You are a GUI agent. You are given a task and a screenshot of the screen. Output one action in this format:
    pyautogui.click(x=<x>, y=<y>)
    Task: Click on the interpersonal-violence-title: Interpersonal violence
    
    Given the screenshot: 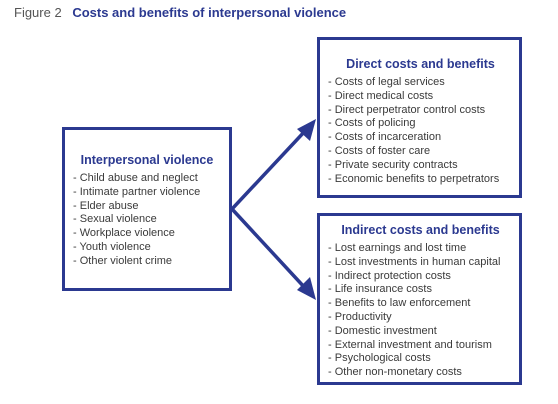 What is the action you would take?
    pyautogui.click(x=147, y=160)
    